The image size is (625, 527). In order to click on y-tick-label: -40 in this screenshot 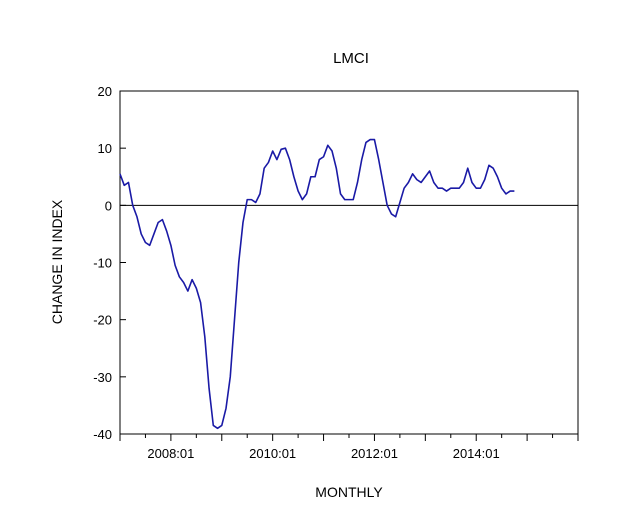, I will do `click(102, 434)`.